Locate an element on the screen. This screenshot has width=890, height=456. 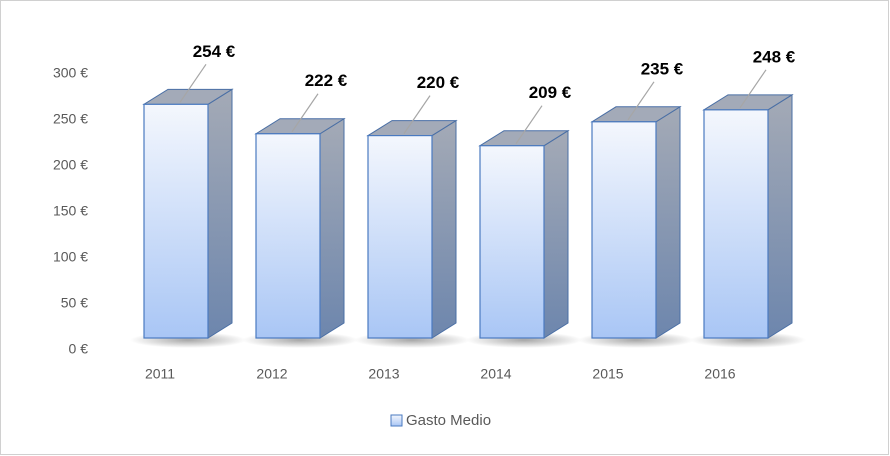
value-label: 248 € is located at coordinates (774, 56).